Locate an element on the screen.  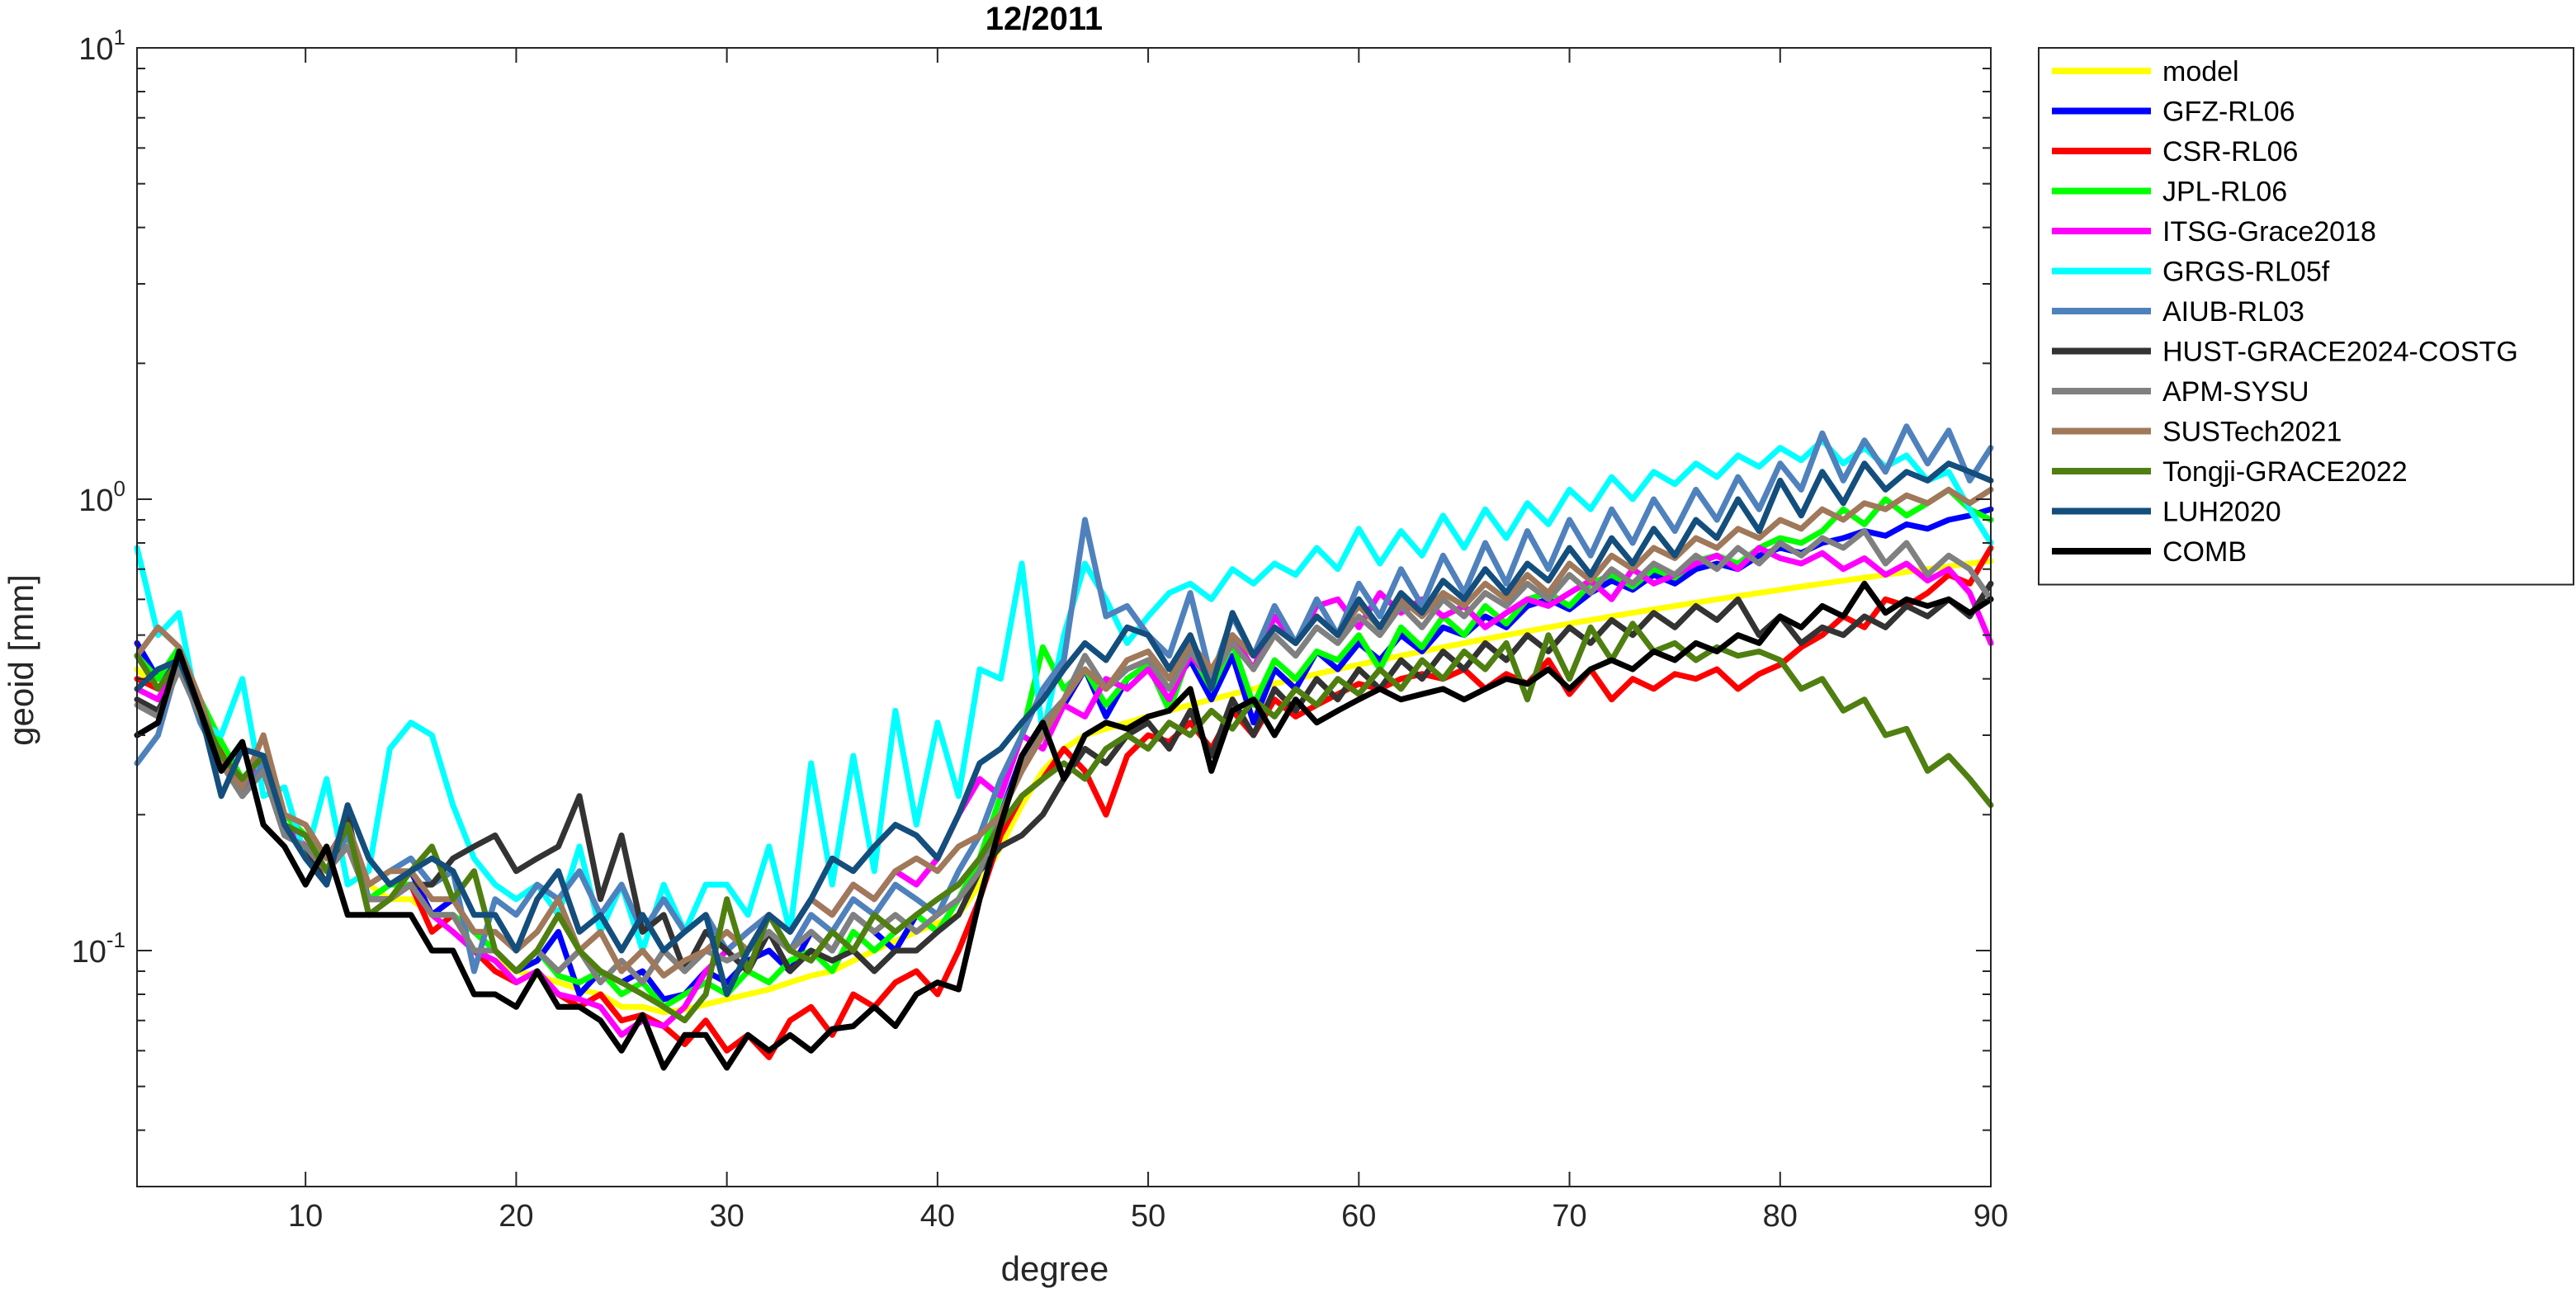
legend-label-luh2020: LUH2020 is located at coordinates (2221, 512).